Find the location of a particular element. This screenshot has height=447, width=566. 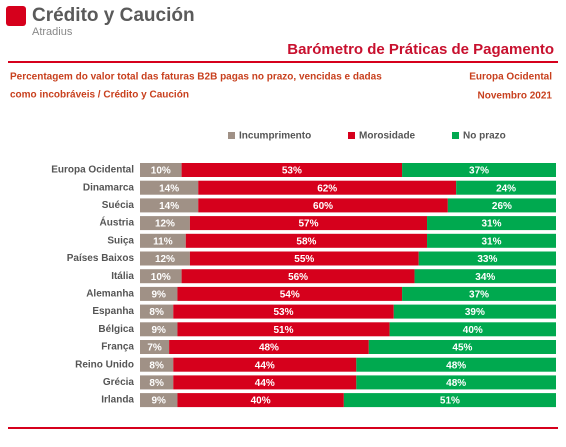

value-label: 11% is located at coordinates (163, 241).